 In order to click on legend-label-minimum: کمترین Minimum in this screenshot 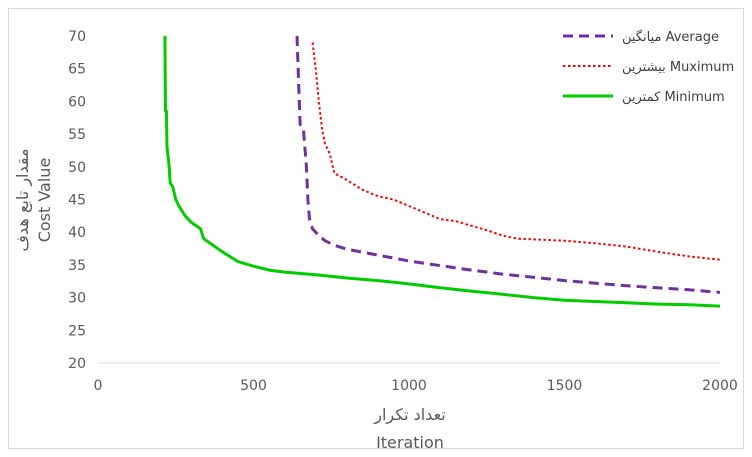, I will do `click(673, 97)`.